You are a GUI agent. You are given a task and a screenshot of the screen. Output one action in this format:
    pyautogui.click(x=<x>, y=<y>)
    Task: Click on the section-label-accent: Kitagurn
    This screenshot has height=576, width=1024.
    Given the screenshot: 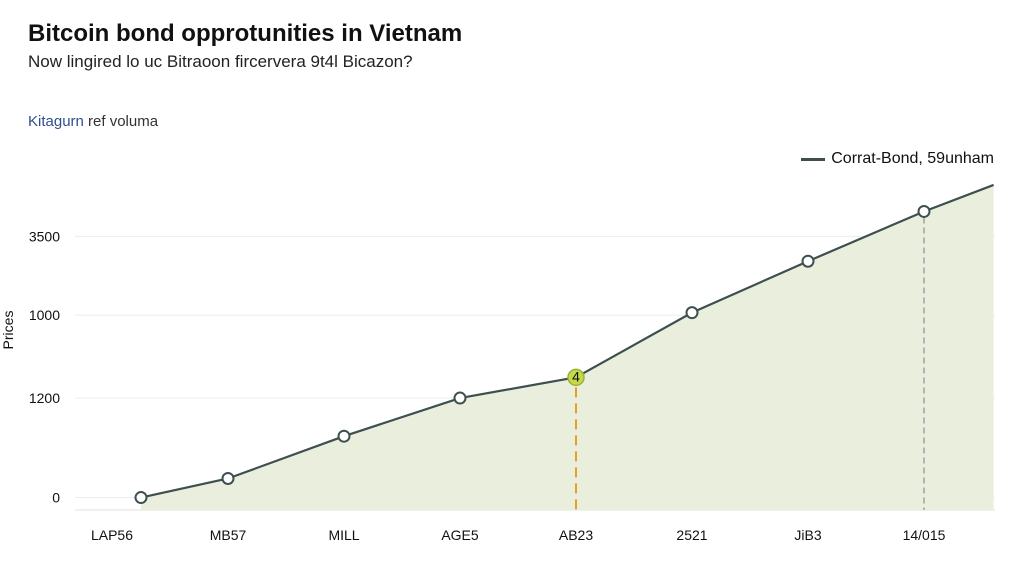 What is the action you would take?
    pyautogui.click(x=56, y=121)
    